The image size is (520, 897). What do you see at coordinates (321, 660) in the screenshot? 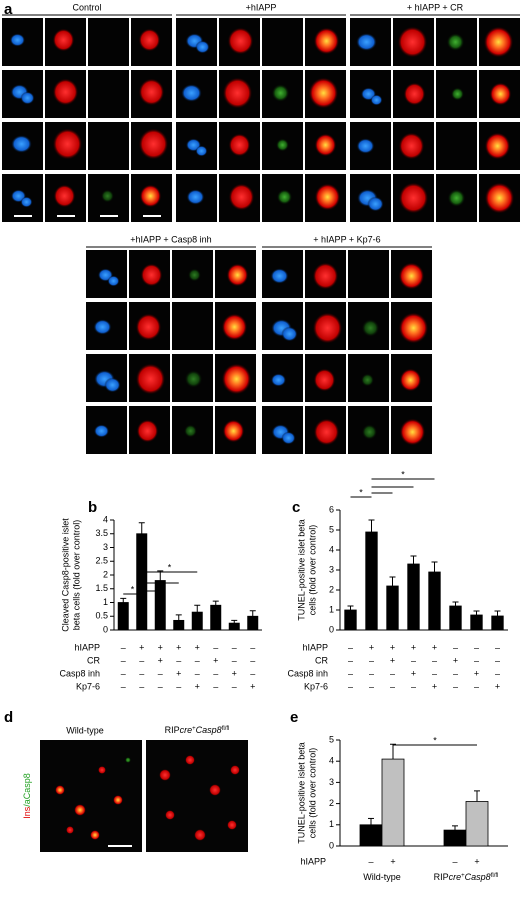
I see `row-label: CR` at bounding box center [321, 660].